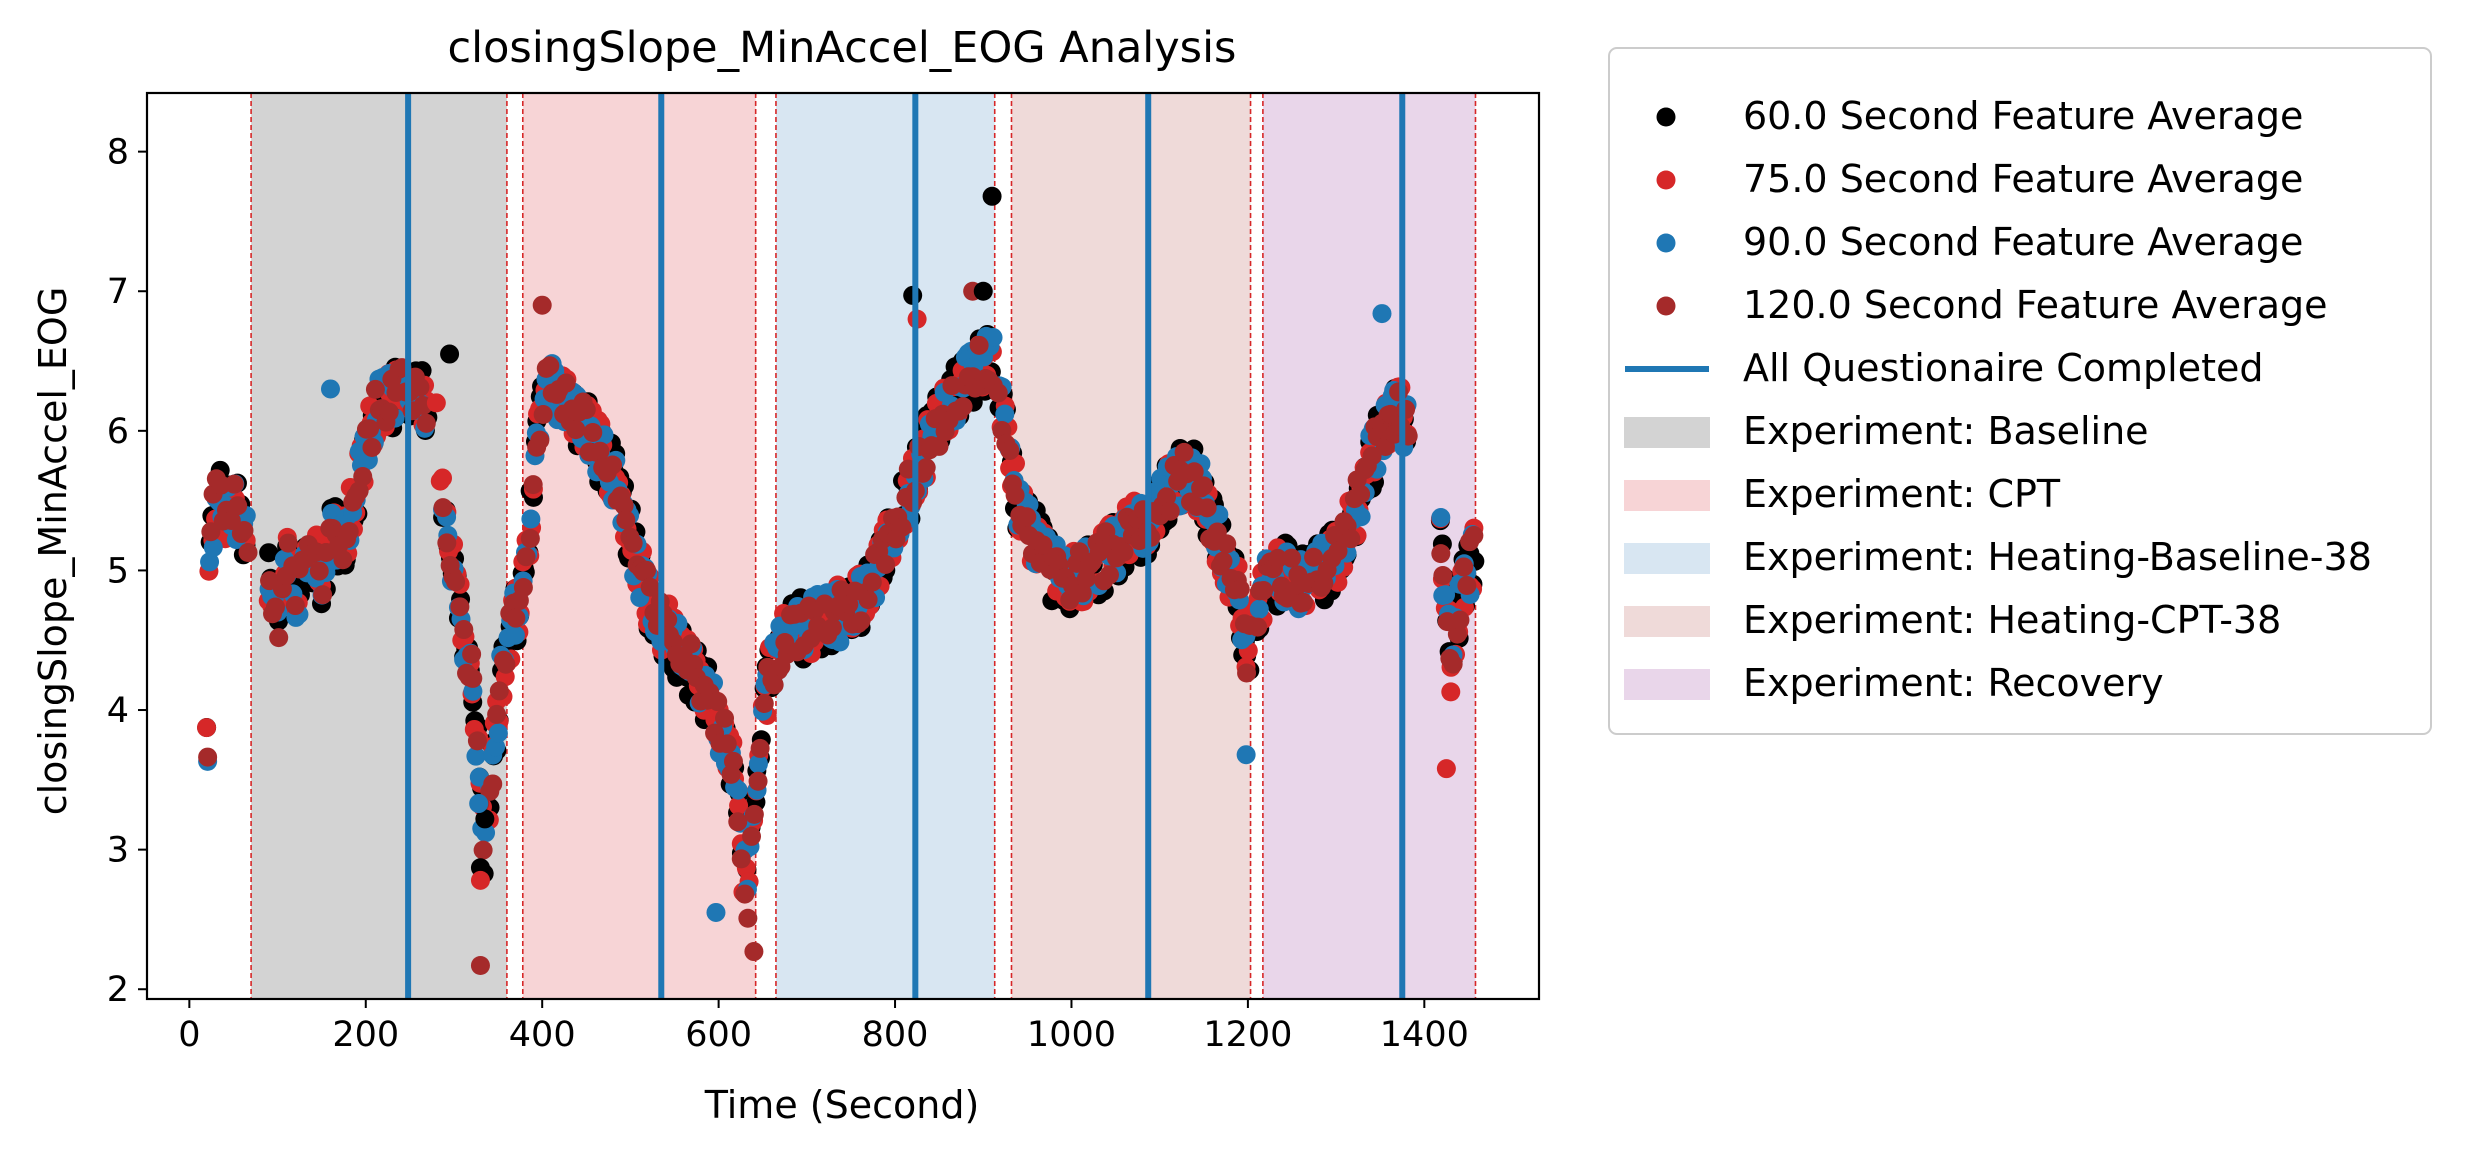 This screenshot has height=1158, width=2478. I want to click on legend-item: Experiment: CPT, so click(1842, 494).